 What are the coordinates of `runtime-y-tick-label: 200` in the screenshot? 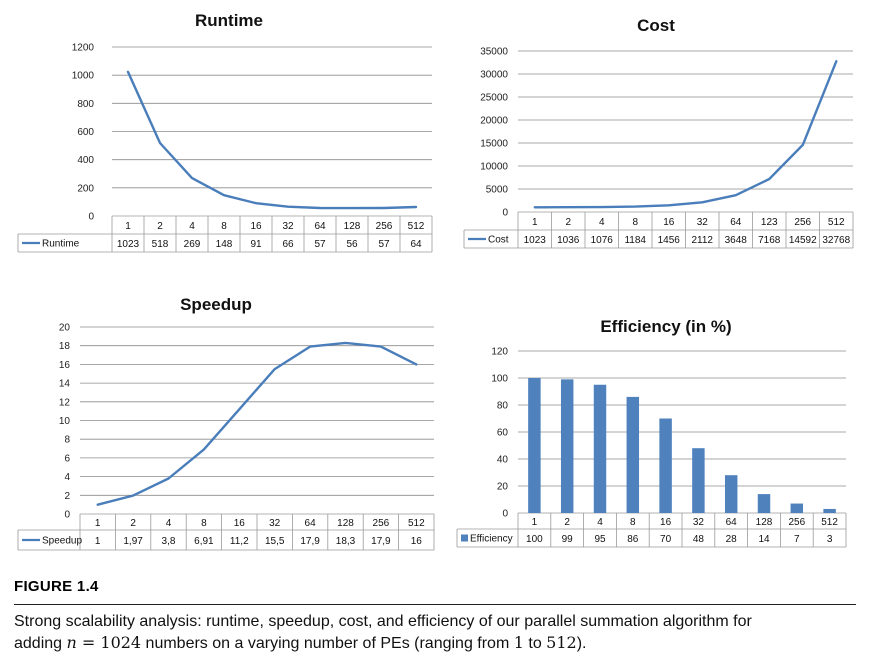 It's located at (85, 188).